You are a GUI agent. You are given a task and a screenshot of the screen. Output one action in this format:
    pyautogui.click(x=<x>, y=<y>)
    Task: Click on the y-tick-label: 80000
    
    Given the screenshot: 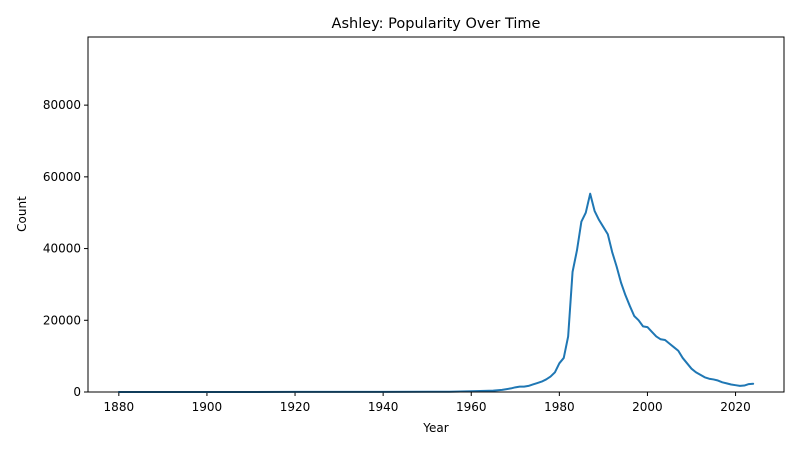 What is the action you would take?
    pyautogui.click(x=62, y=105)
    